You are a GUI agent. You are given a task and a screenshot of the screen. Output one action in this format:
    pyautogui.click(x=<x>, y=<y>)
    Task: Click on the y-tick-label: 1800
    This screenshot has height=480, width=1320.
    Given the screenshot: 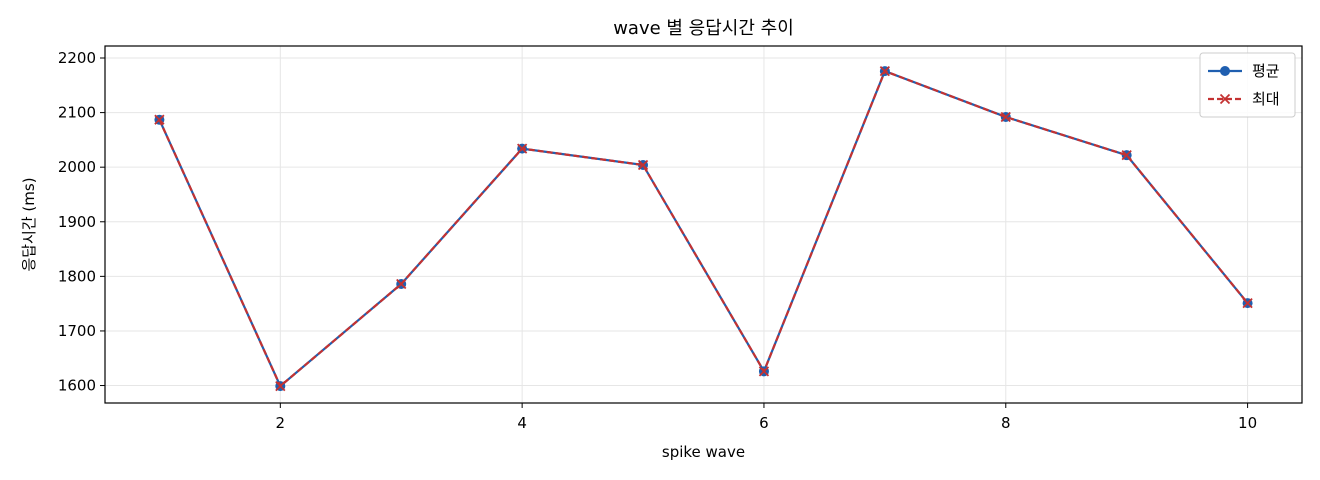 What is the action you would take?
    pyautogui.click(x=77, y=276)
    